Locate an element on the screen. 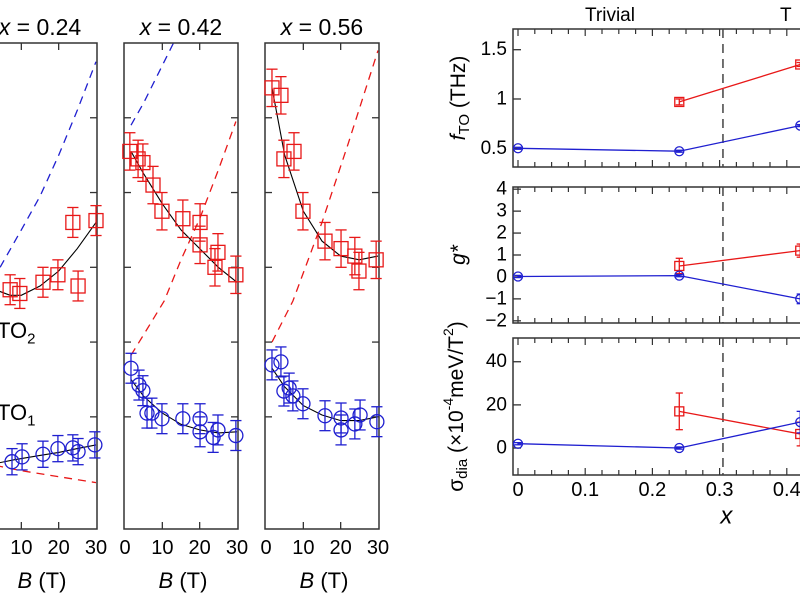  fit-curve is located at coordinates (325, 394).